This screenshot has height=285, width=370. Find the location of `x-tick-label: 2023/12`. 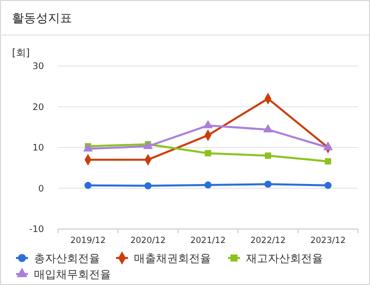

x-tick-label: 2023/12 is located at coordinates (328, 241).